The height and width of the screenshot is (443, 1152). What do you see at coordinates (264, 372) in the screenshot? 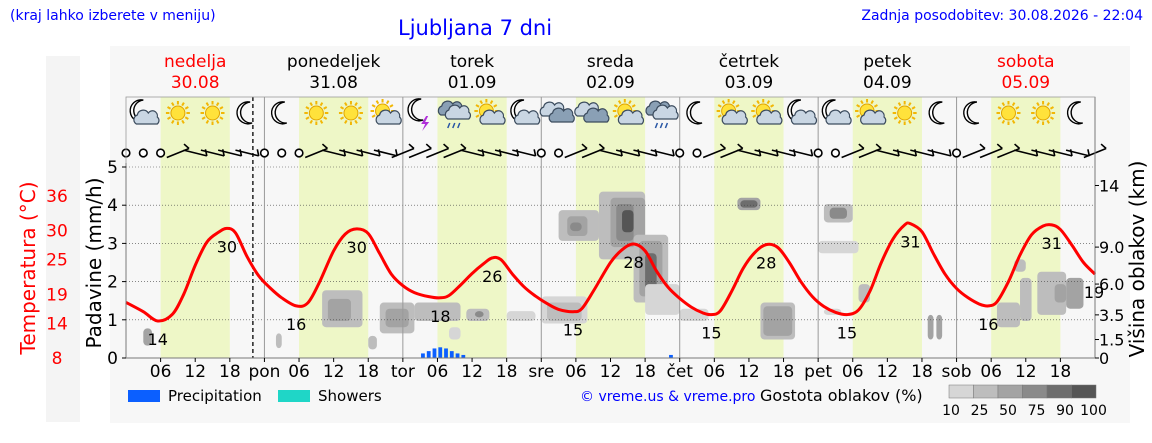
I see `time-tick: pon` at bounding box center [264, 372].